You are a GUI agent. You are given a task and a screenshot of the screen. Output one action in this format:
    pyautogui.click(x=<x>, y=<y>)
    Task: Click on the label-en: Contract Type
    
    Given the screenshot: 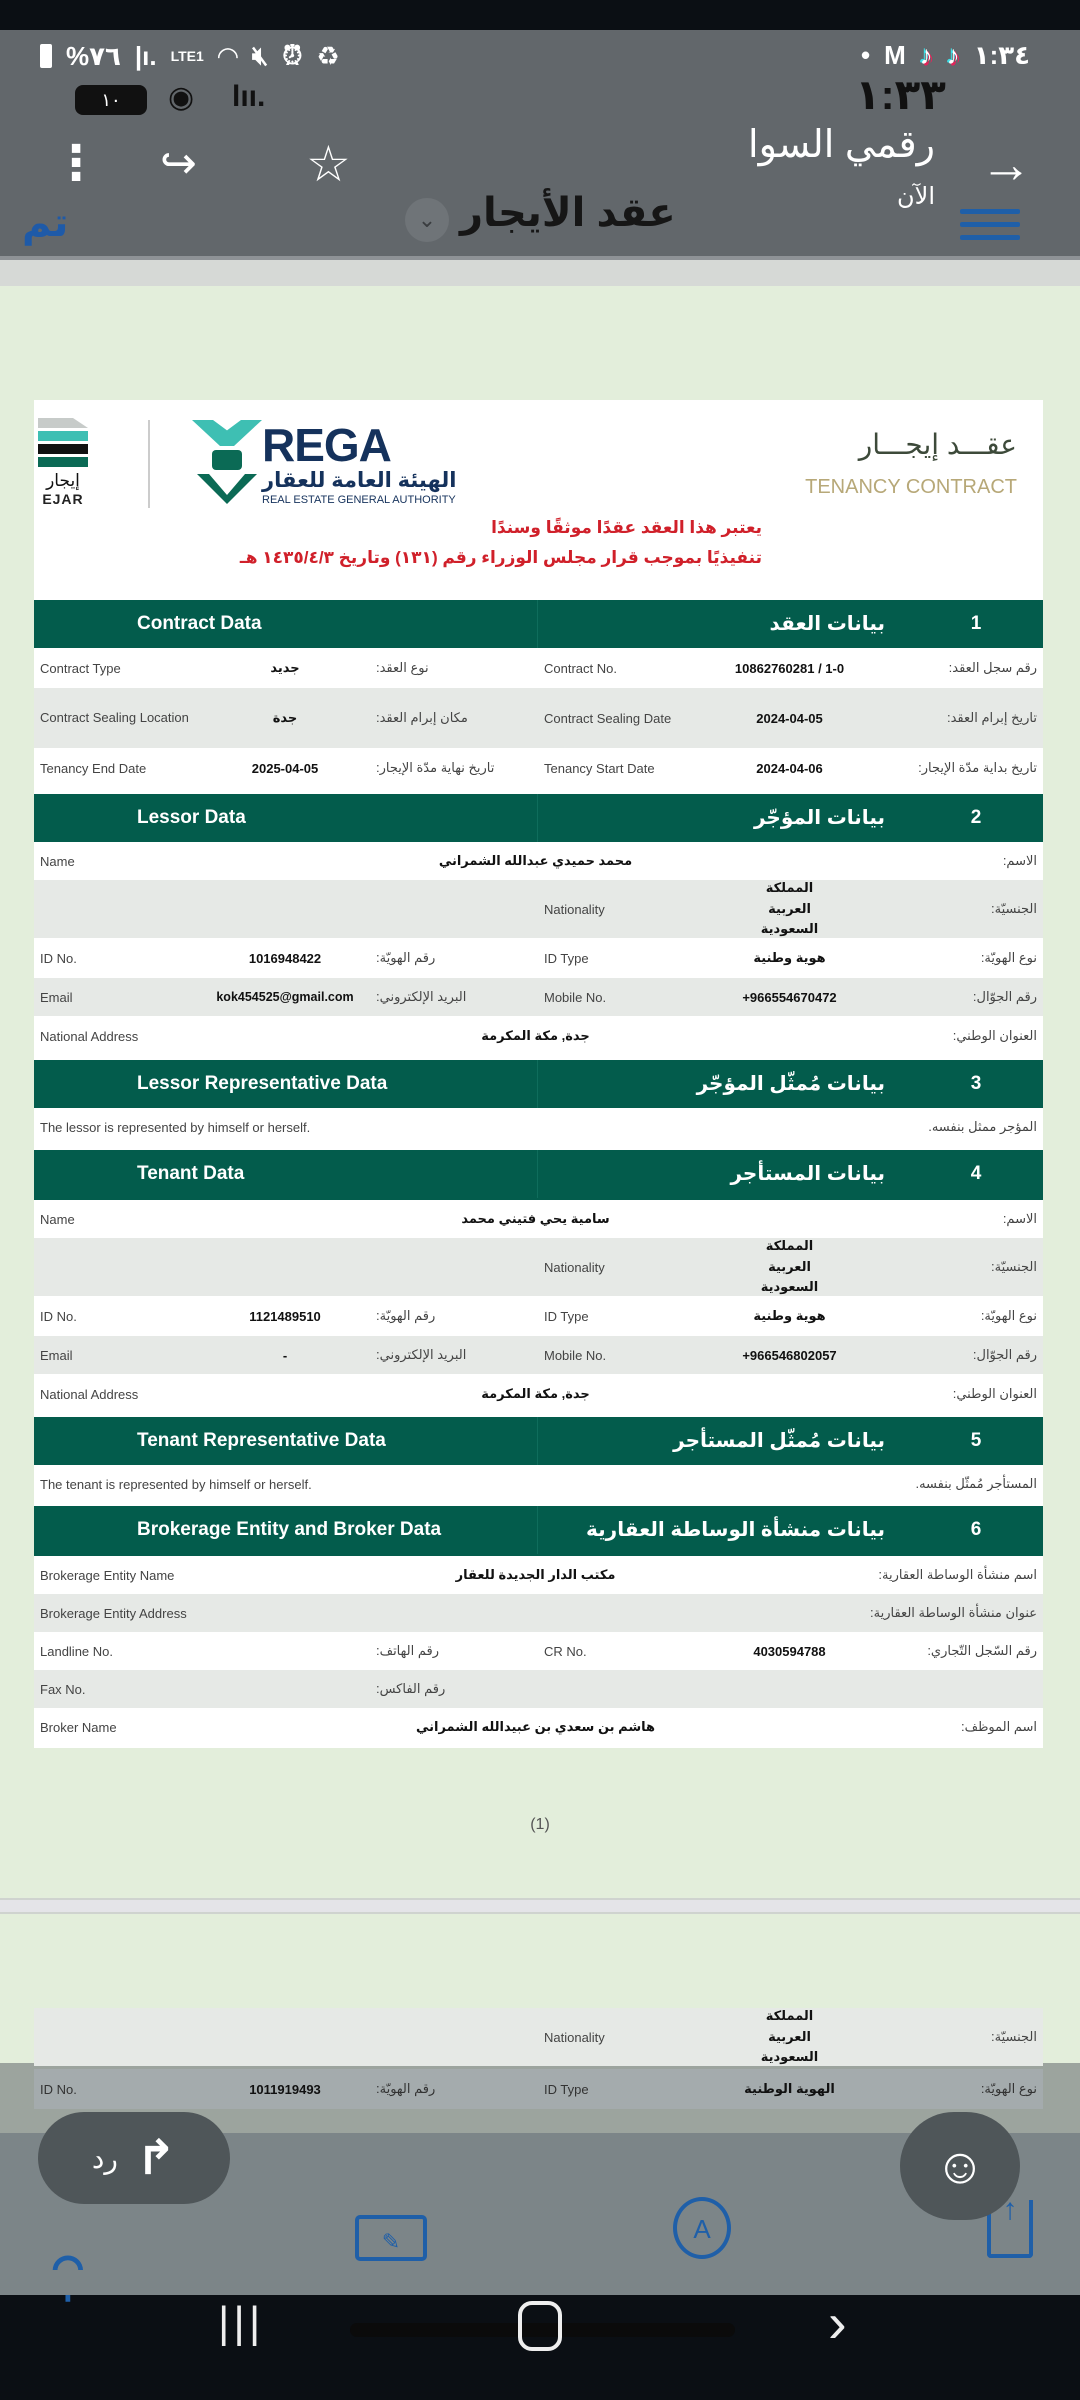 What is the action you would take?
    pyautogui.click(x=80, y=668)
    